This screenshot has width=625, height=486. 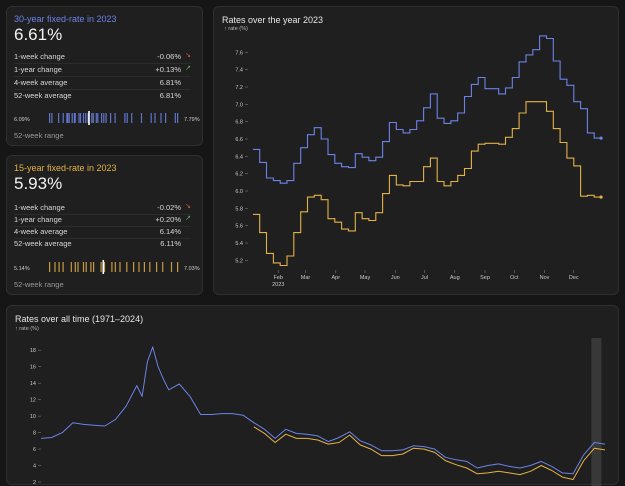 I want to click on x-tick-label: Jun, so click(x=395, y=278).